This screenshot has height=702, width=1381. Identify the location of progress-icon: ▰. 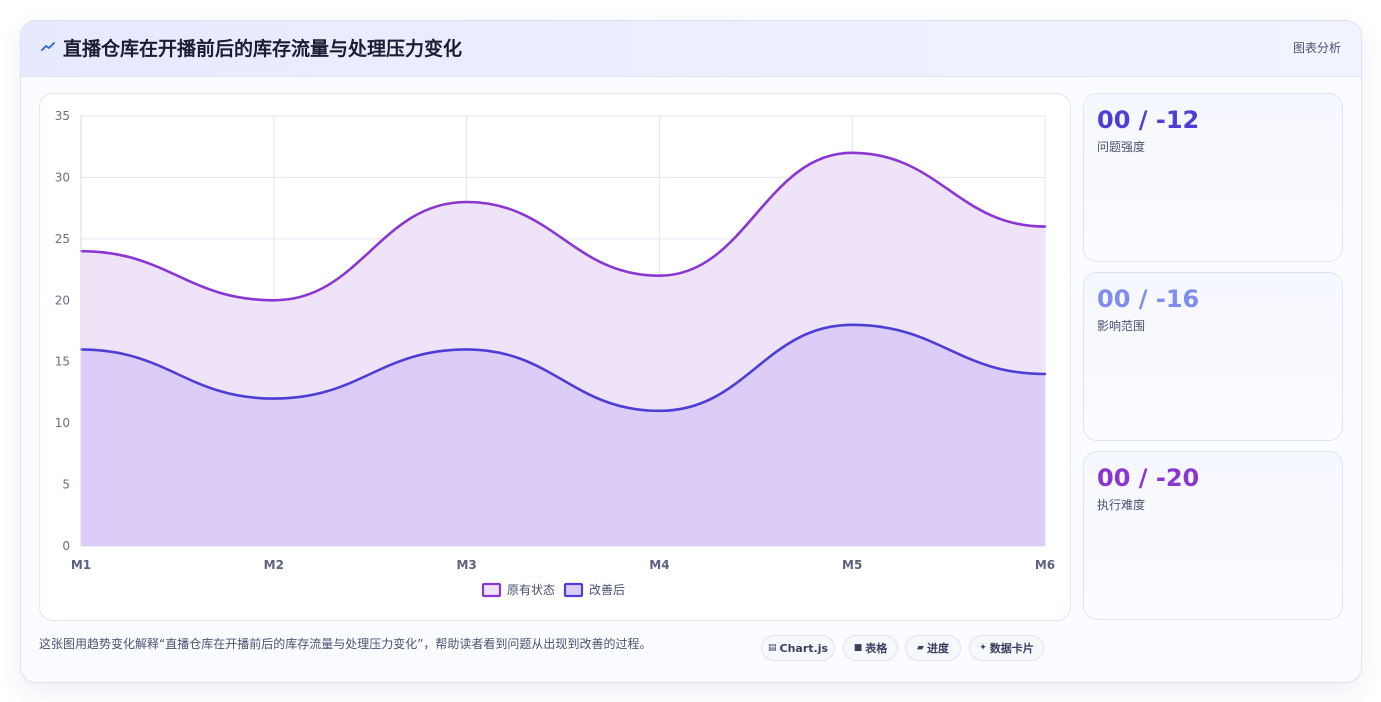
(920, 648).